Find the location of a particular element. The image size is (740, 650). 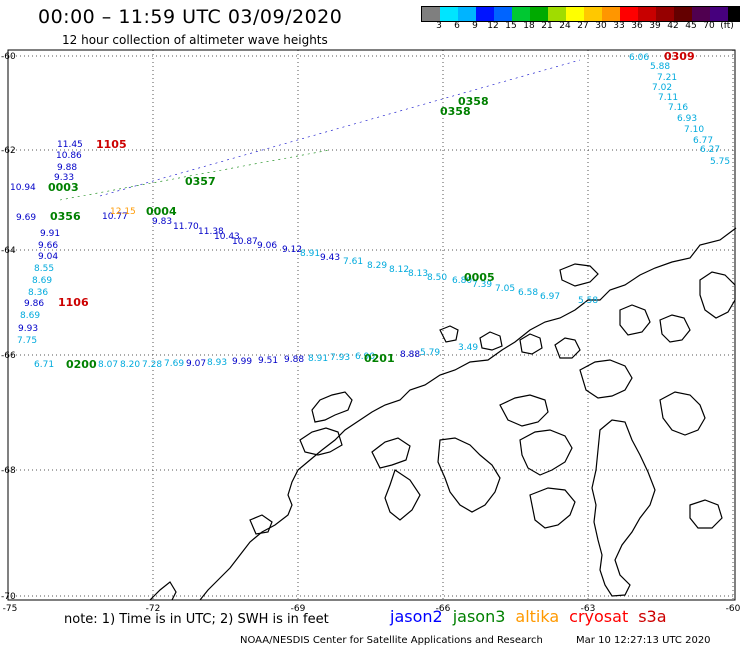

lon-label: -60 is located at coordinates (733, 609).